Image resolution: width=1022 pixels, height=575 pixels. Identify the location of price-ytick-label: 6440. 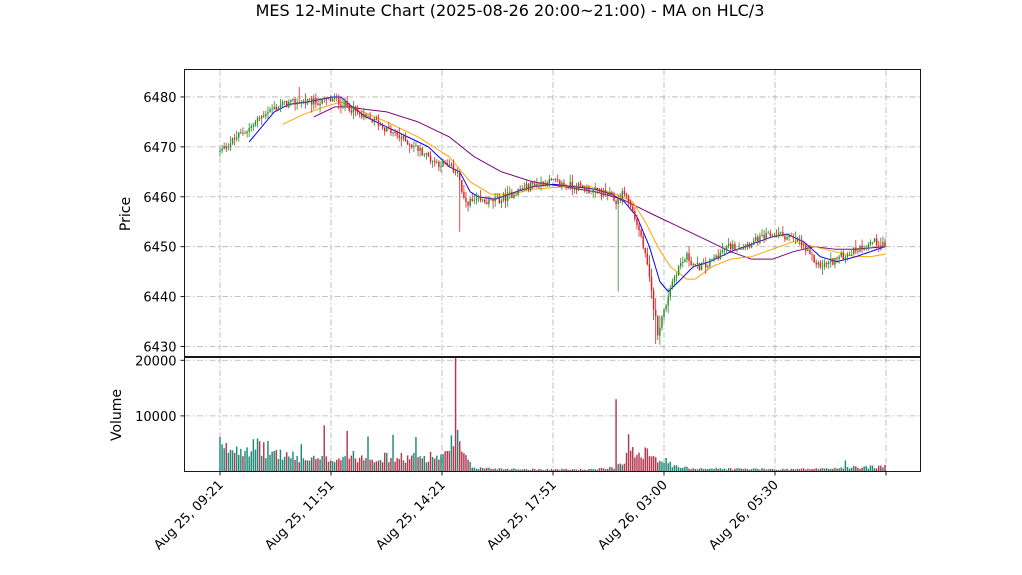
(159, 298).